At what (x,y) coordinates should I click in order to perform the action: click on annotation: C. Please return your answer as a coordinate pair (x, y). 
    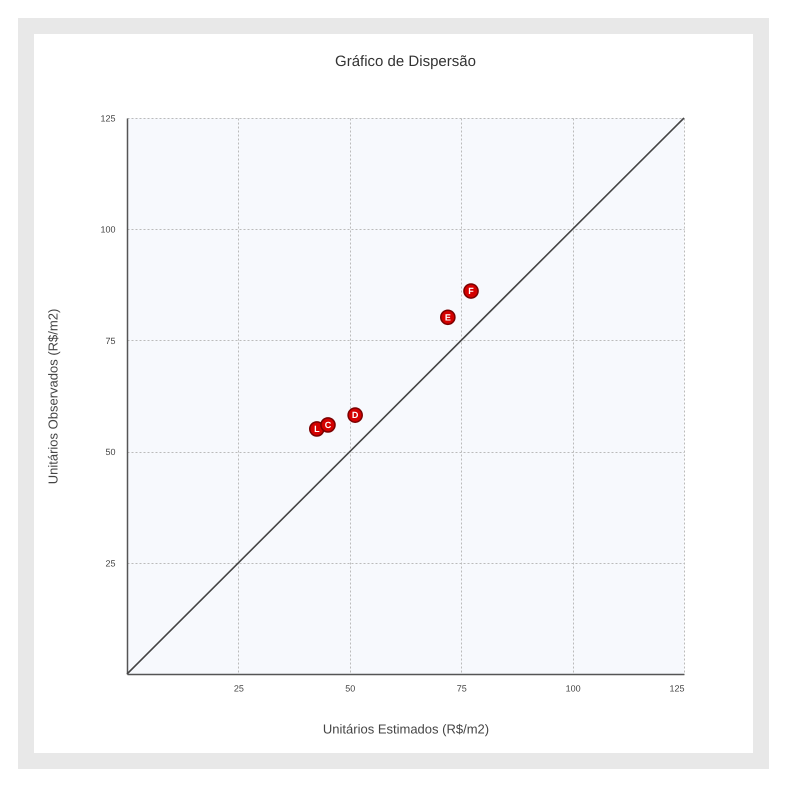
    Looking at the image, I should click on (328, 425).